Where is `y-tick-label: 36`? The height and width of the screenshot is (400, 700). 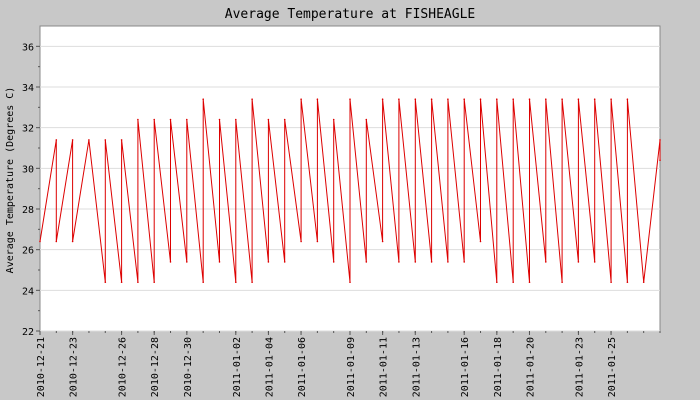
y-tick-label: 36 is located at coordinates (28, 47).